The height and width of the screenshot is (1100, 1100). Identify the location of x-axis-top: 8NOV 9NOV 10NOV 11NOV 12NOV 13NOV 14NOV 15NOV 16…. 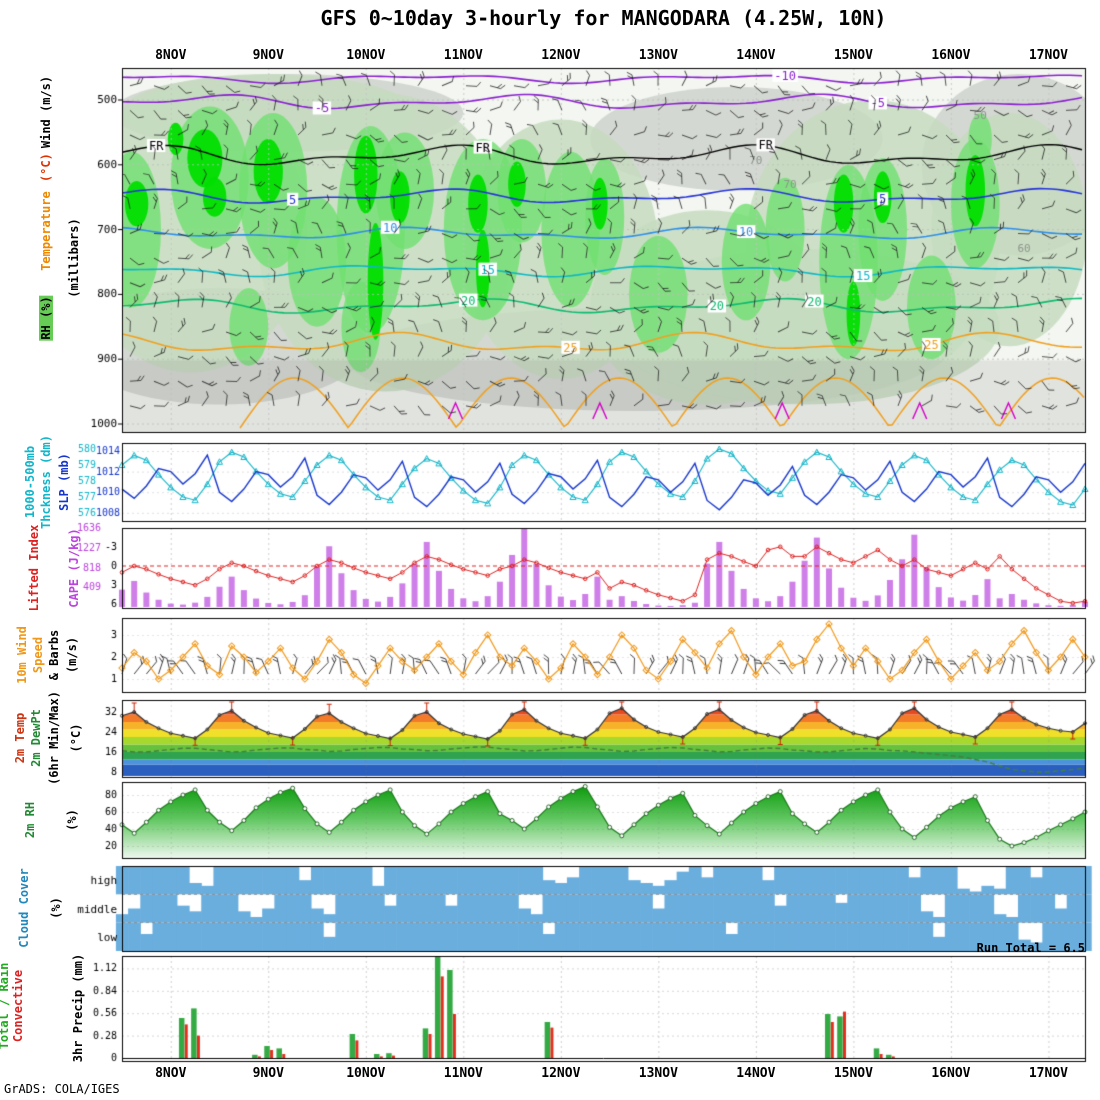
(550, 56).